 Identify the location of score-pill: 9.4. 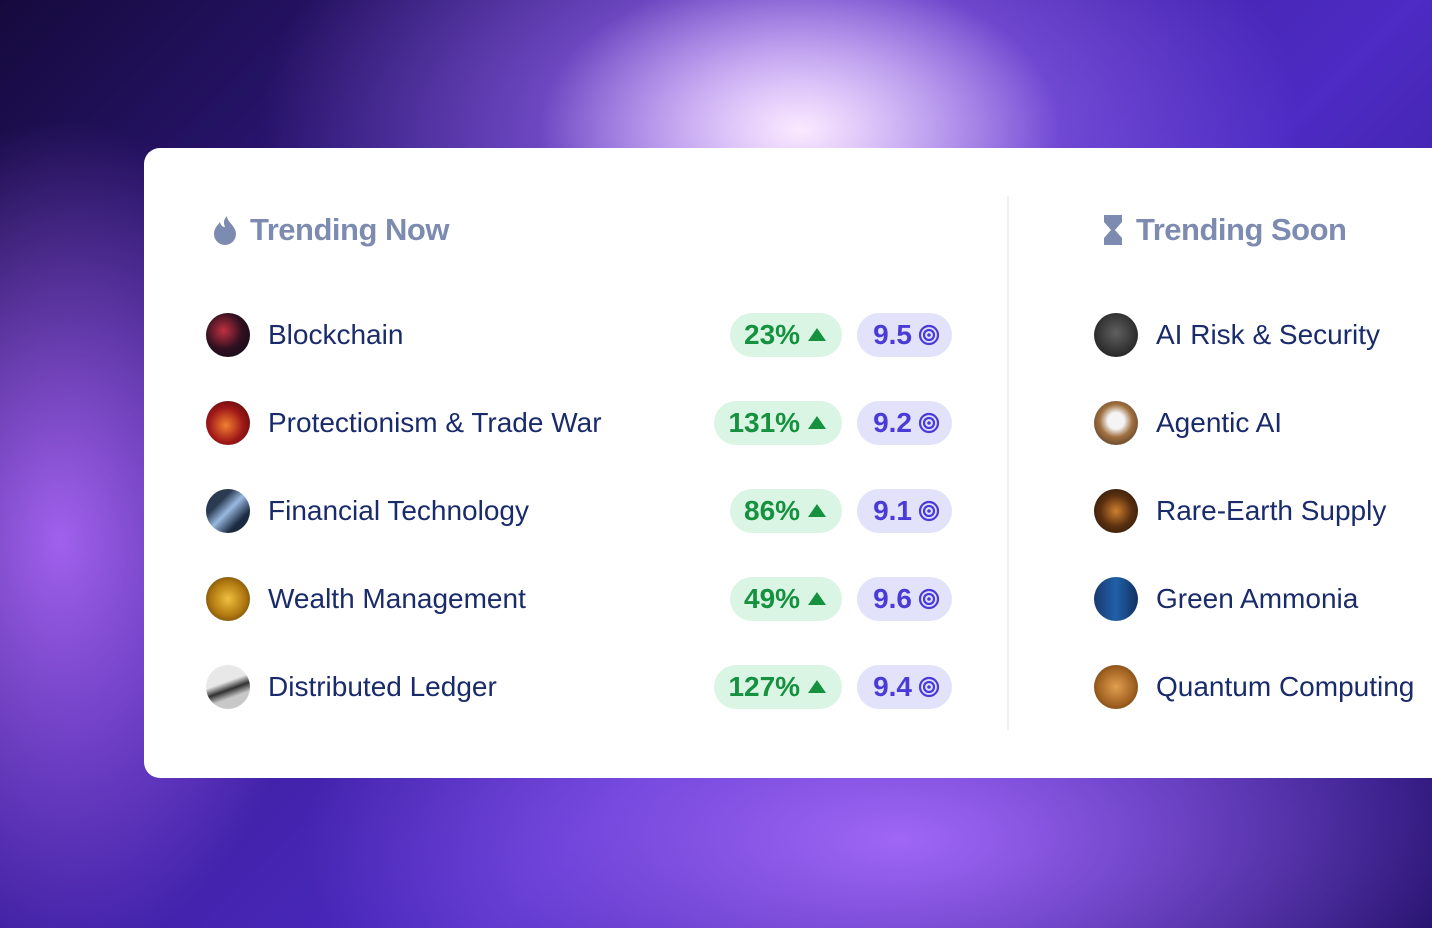
(904, 687).